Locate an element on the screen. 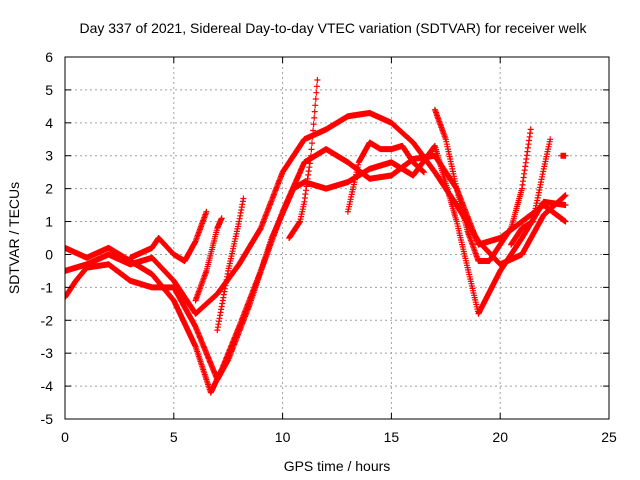  y-tick-label: -4 is located at coordinates (47, 386).